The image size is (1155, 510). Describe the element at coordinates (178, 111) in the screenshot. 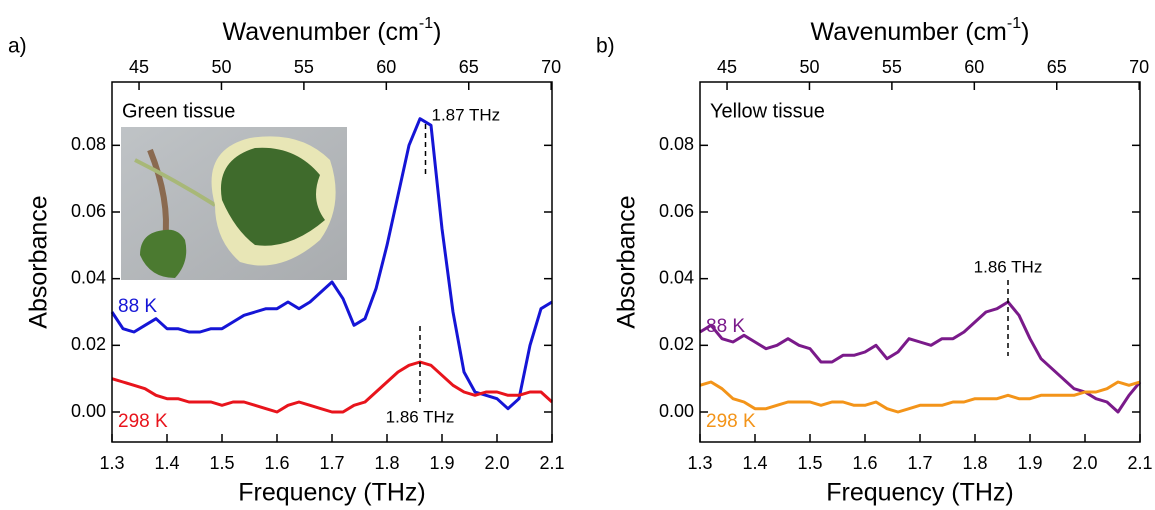

I see `inset-label: Green tissue` at that location.